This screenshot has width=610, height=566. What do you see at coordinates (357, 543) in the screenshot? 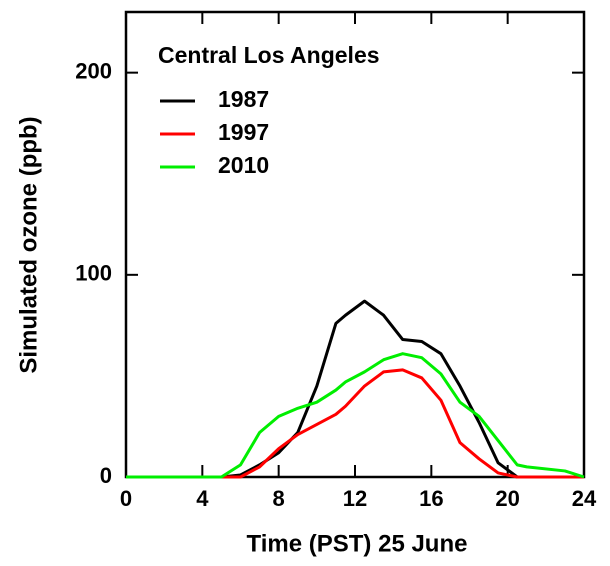
I see `x-axis-title: Time (PST) 25 June` at bounding box center [357, 543].